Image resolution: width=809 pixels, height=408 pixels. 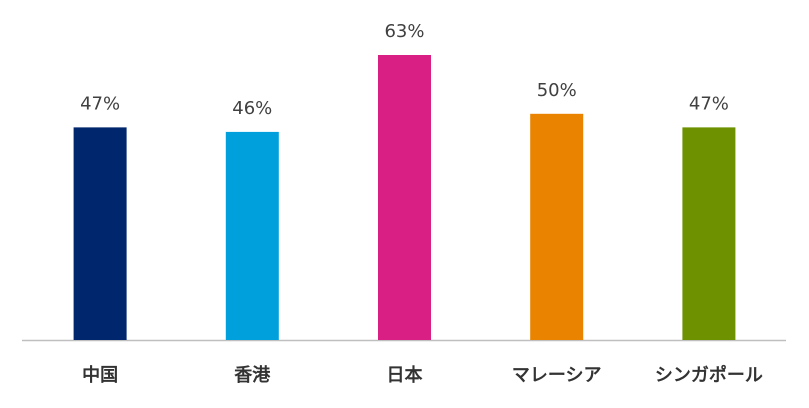 What do you see at coordinates (404, 31) in the screenshot?
I see `value-label: 63%` at bounding box center [404, 31].